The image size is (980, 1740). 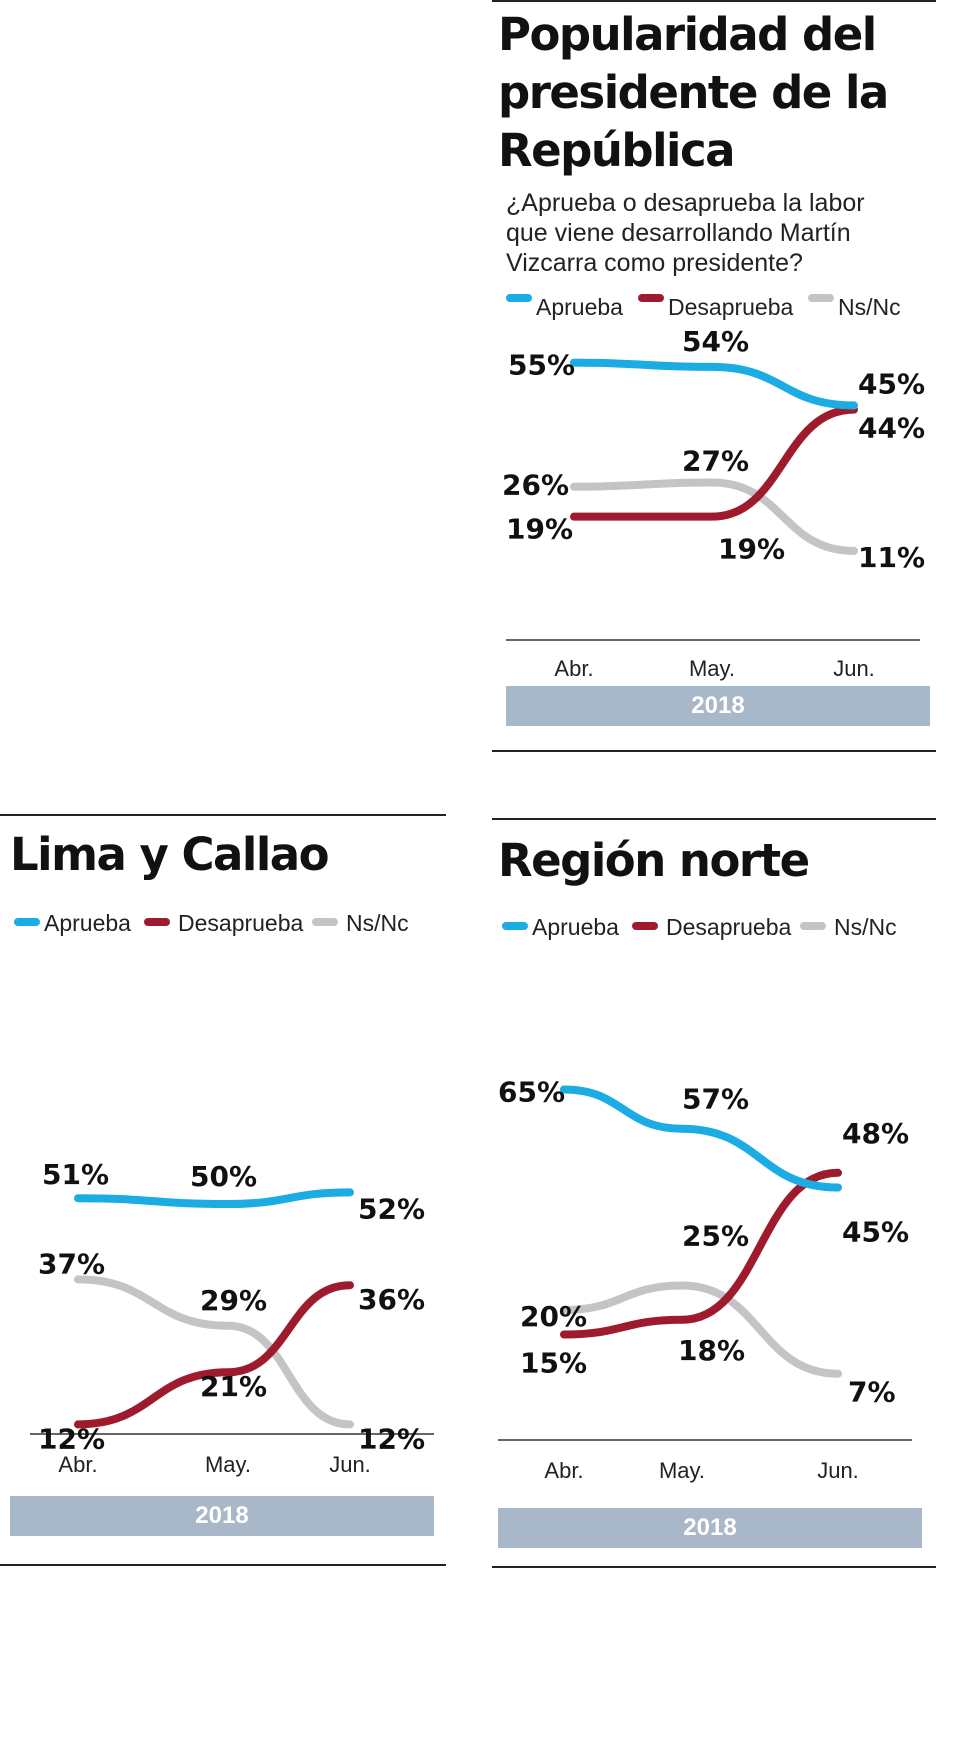 I want to click on data-label-nsnc: 20%, so click(x=553, y=1316).